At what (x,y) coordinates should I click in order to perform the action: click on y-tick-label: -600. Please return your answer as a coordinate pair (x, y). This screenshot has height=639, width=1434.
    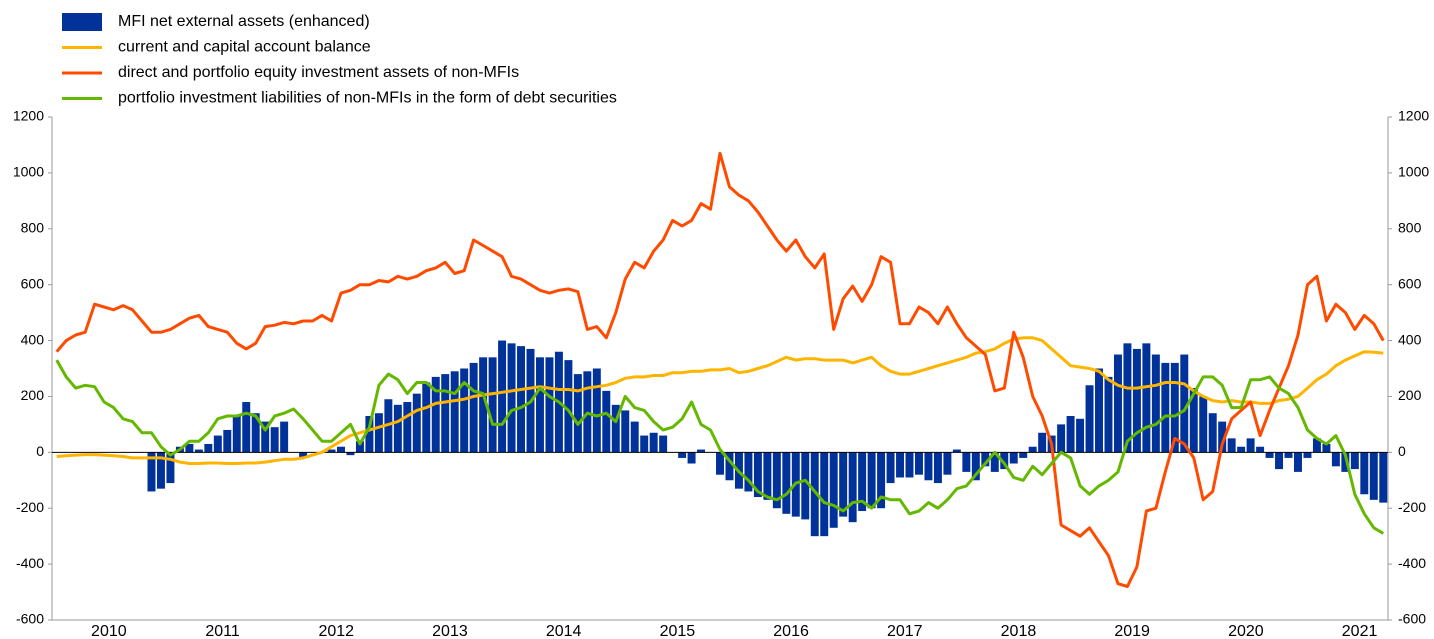
    Looking at the image, I should click on (30, 619).